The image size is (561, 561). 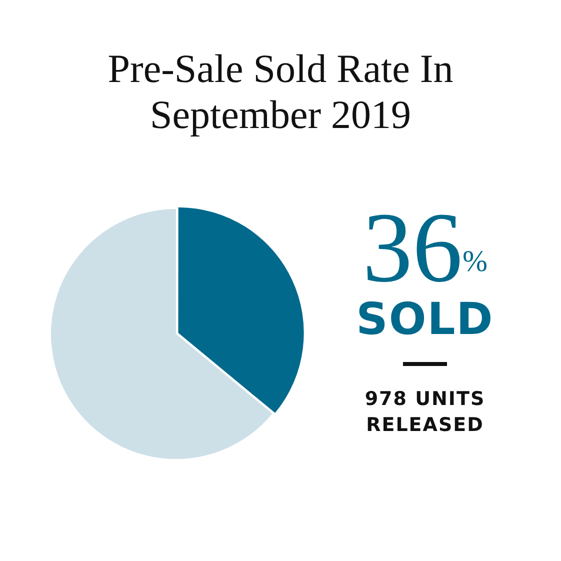 I want to click on chart-title: Pre-Sale Sold Rate In September 2019, so click(x=280, y=92).